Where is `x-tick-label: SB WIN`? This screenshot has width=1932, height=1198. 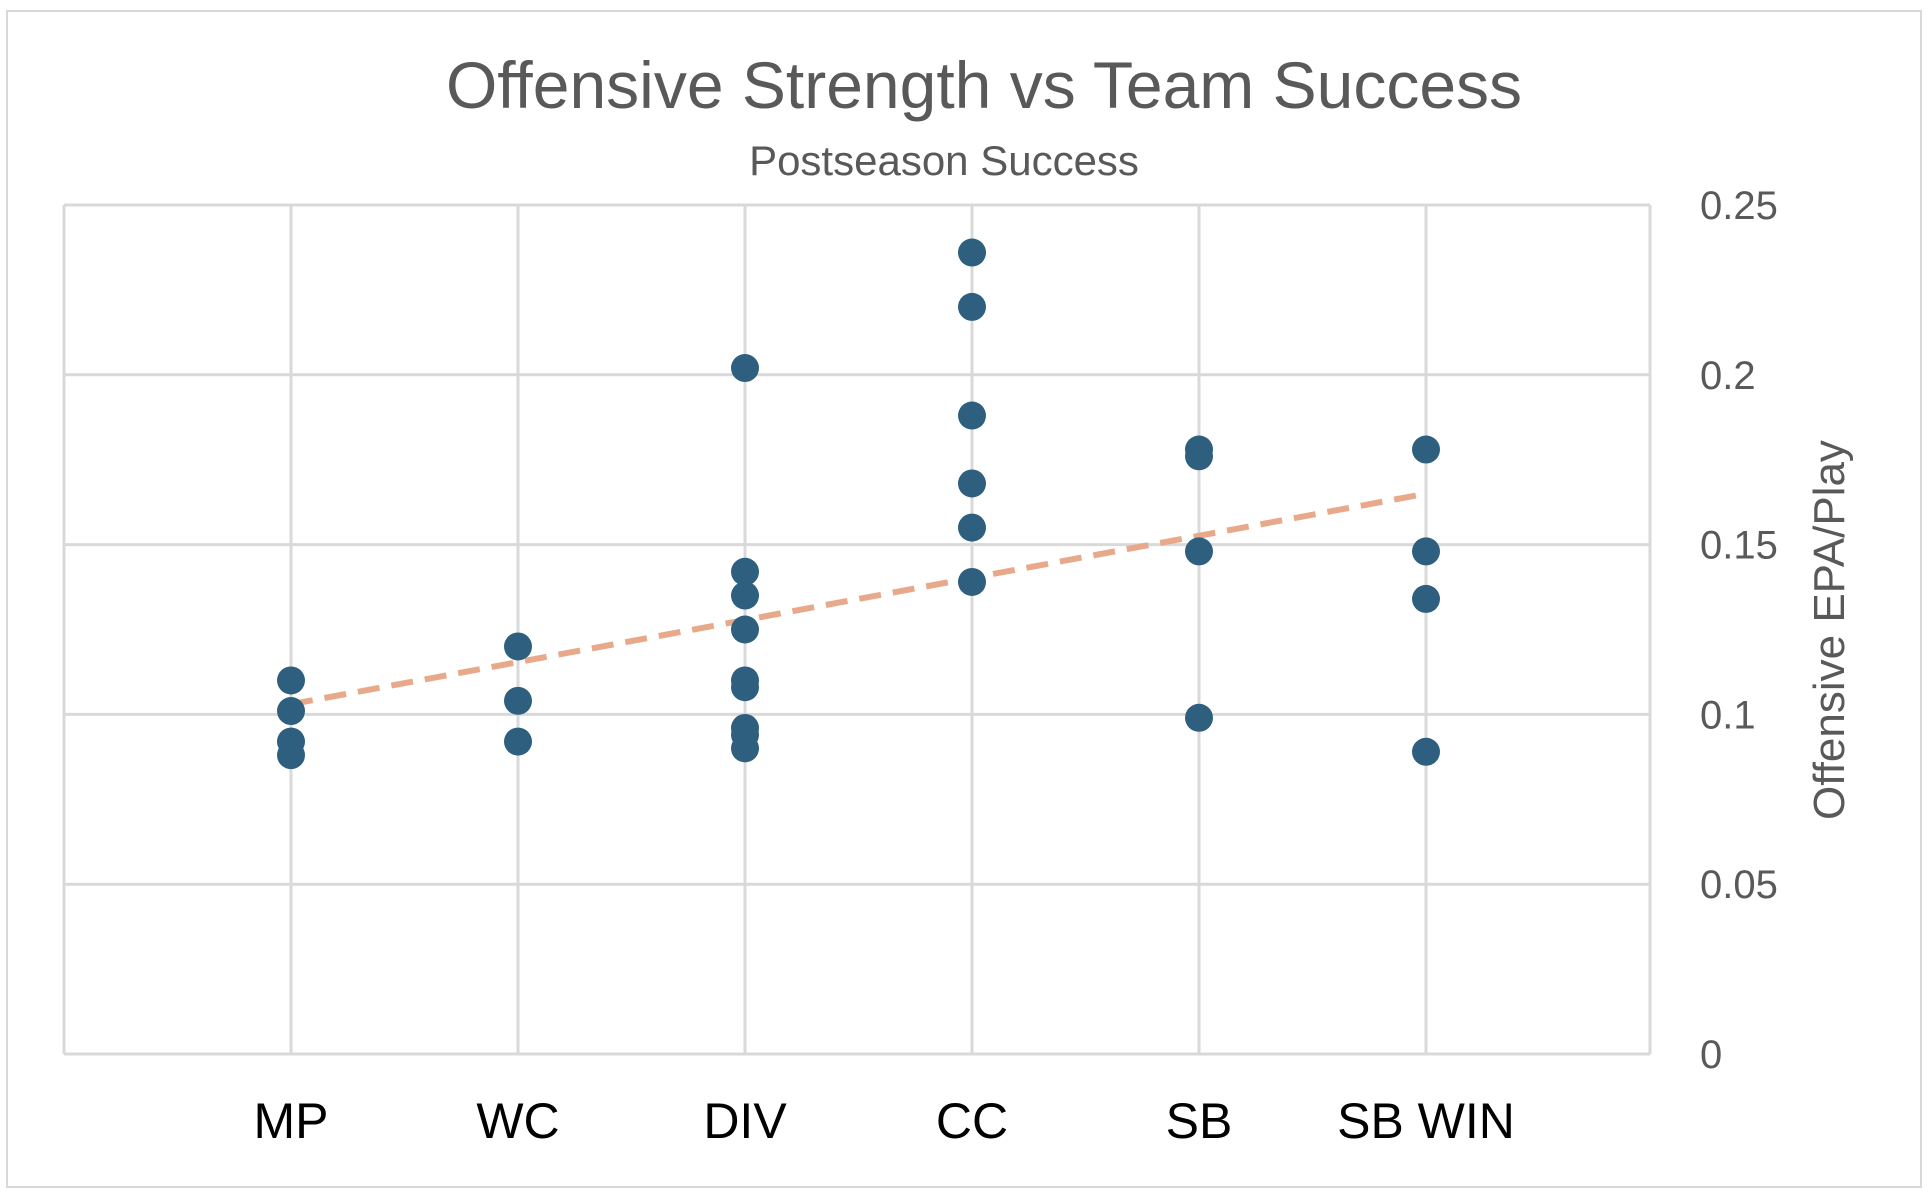
x-tick-label: SB WIN is located at coordinates (1426, 1121).